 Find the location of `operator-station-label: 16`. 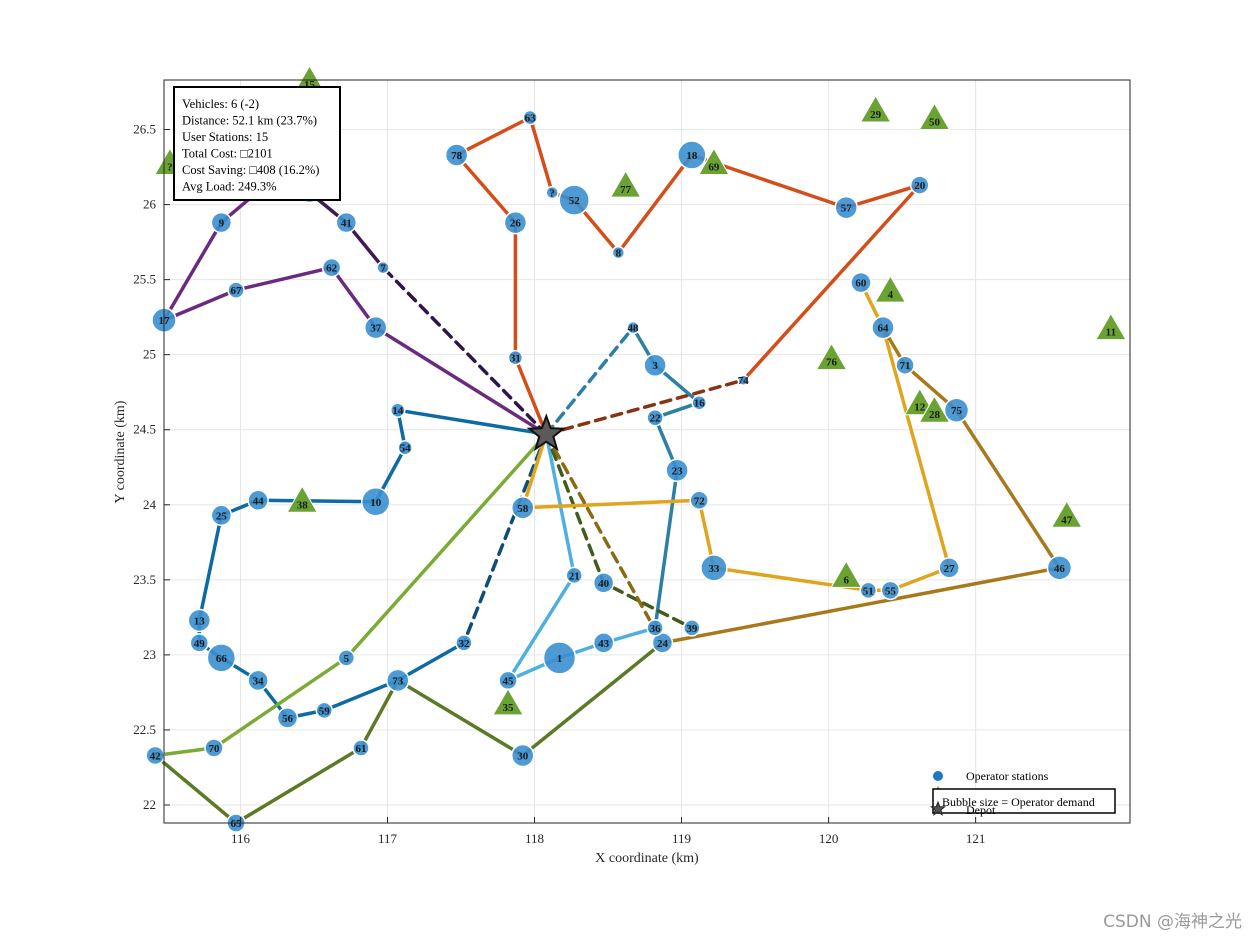

operator-station-label: 16 is located at coordinates (700, 404).